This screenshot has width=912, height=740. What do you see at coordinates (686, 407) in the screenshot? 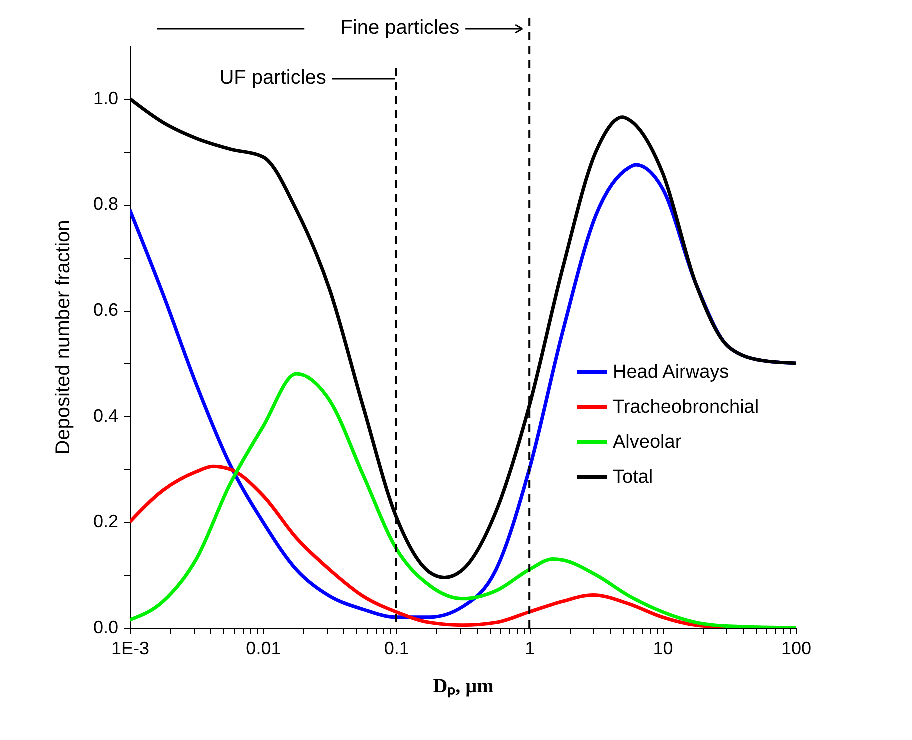
I see `legend-label: Tracheobronchial` at bounding box center [686, 407].